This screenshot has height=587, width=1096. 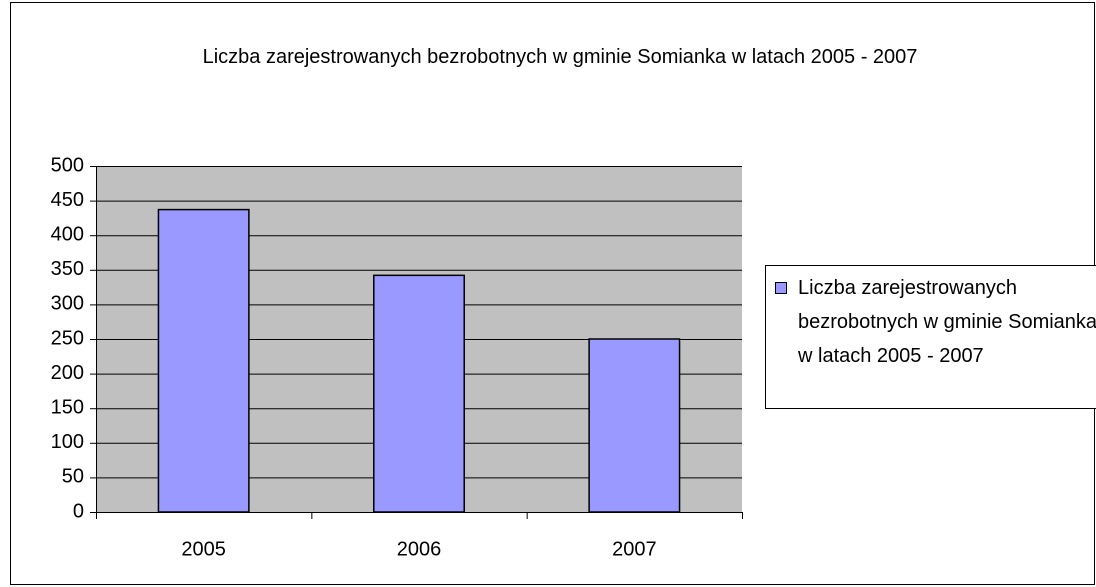 I want to click on y-tick-label: 150, so click(x=67, y=407).